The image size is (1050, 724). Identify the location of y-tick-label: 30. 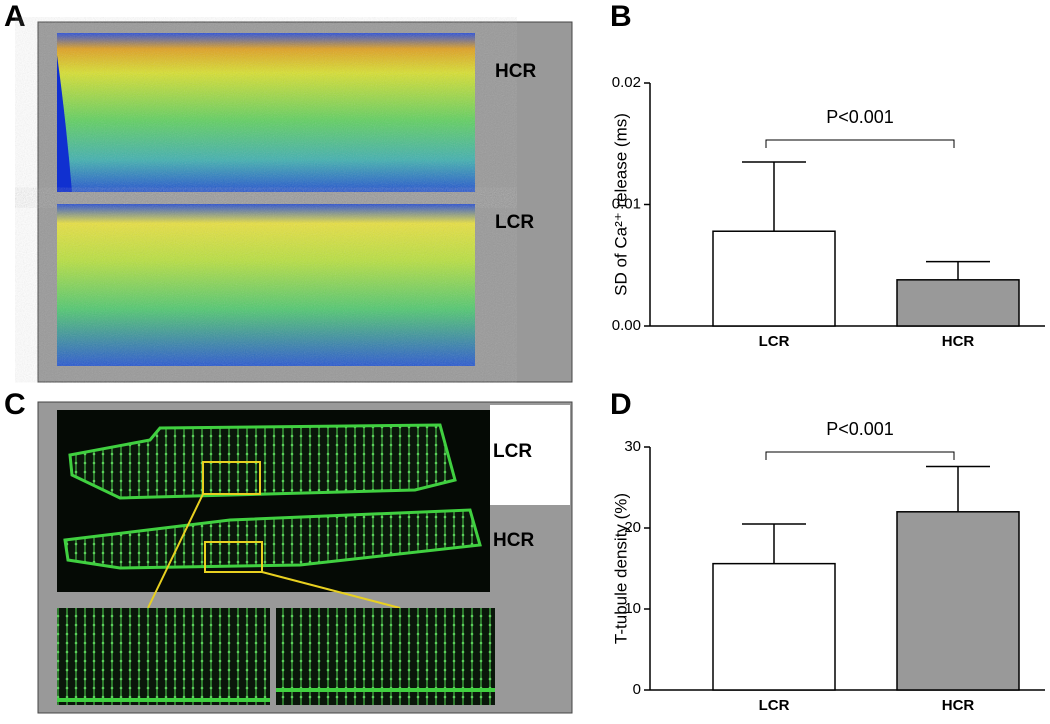
(632, 446).